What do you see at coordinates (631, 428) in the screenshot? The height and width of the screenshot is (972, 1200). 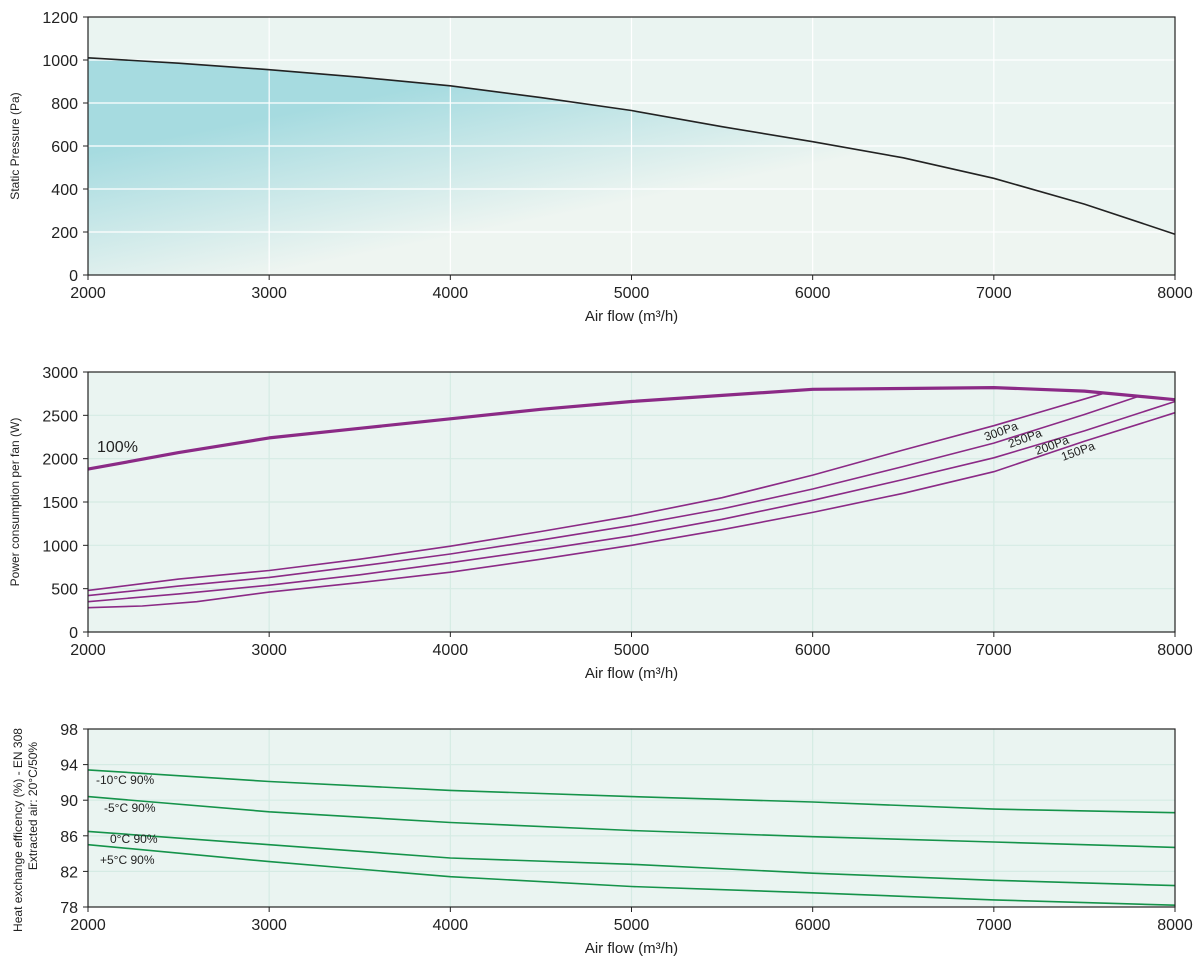 I see `power-line-100pct` at bounding box center [631, 428].